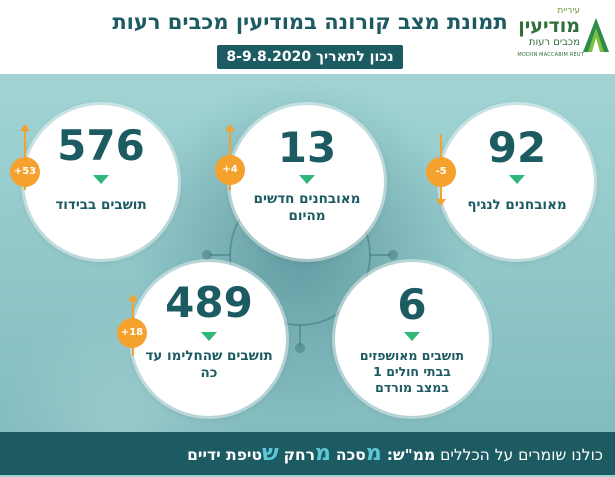 Image resolution: width=615 pixels, height=477 pixels. I want to click on rule-distance-text: רחק, so click(299, 455).